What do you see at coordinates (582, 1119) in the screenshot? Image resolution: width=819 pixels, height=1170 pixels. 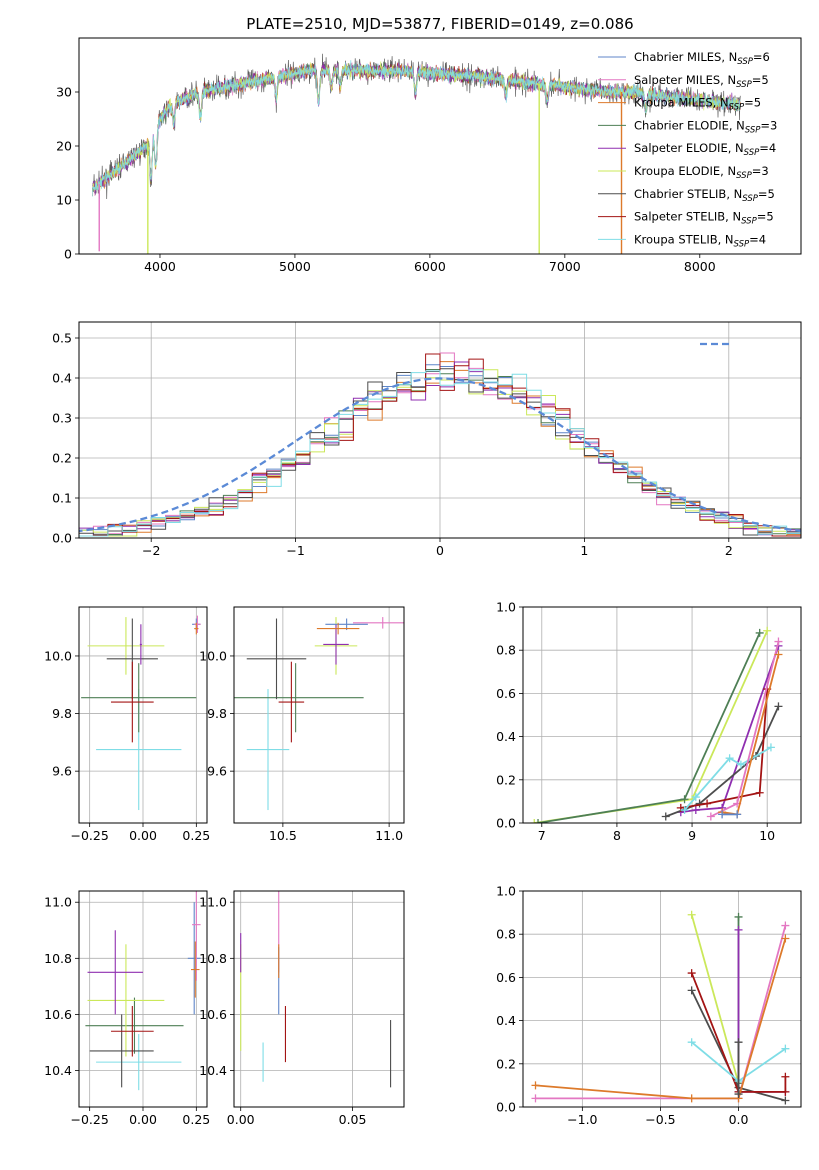 I see `x-tick-label: −1.0` at bounding box center [582, 1119].